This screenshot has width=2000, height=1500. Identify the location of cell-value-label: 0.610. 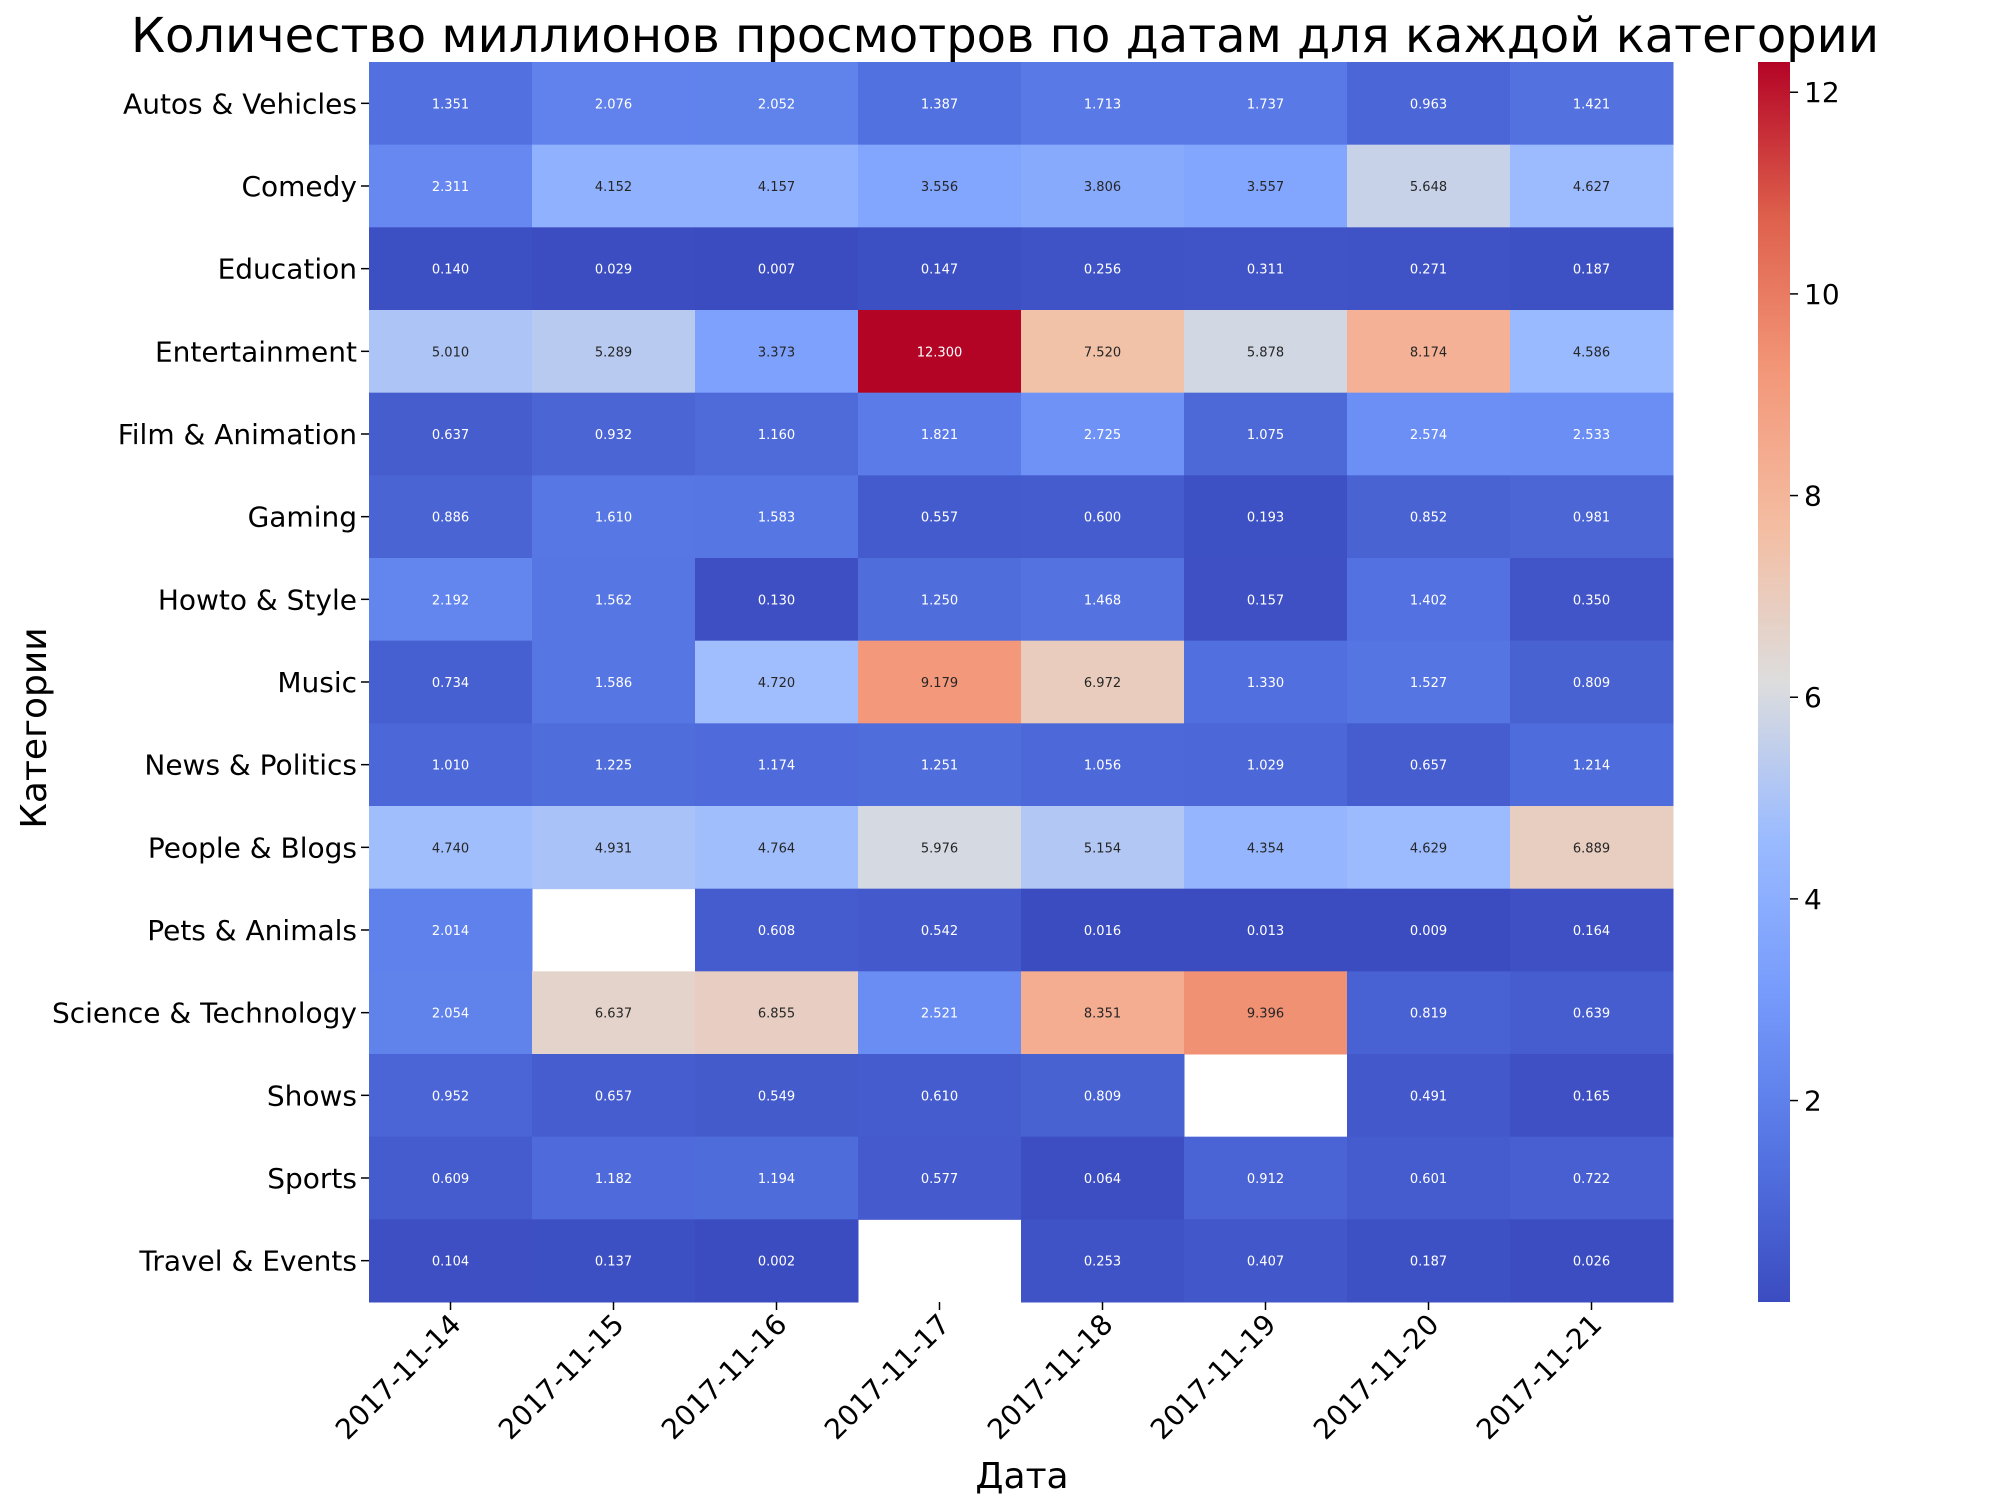
(939, 1096).